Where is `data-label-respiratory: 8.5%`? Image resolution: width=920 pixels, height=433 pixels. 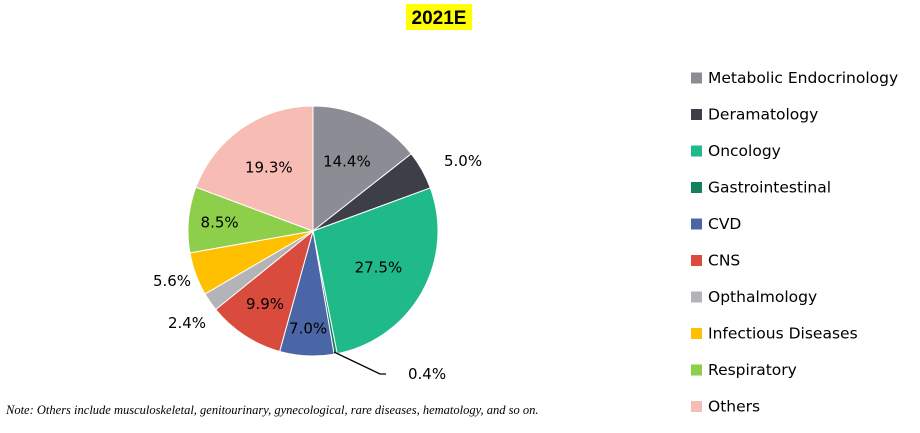
data-label-respiratory: 8.5% is located at coordinates (220, 223).